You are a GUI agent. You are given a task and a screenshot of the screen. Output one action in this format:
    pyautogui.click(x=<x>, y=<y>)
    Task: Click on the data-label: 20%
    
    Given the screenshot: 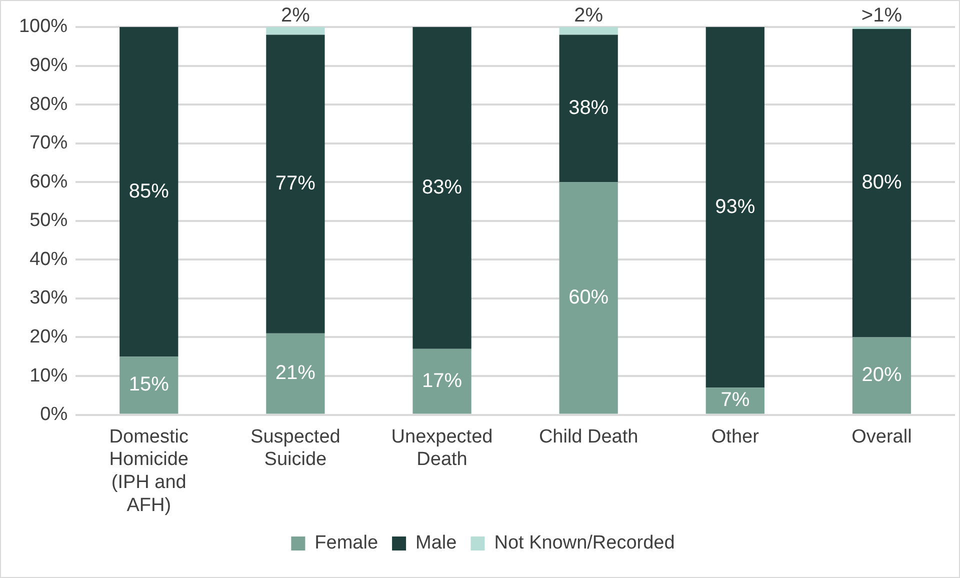 What is the action you would take?
    pyautogui.click(x=882, y=375)
    